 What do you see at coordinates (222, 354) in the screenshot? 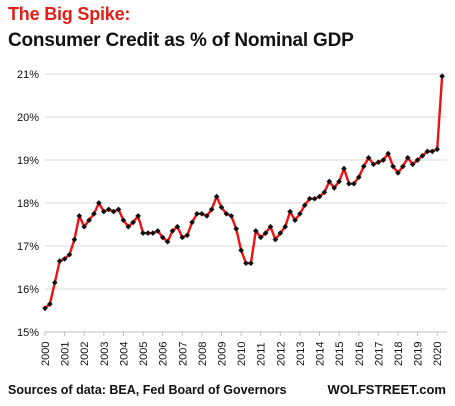
I see `x-tick-label: 2009` at bounding box center [222, 354].